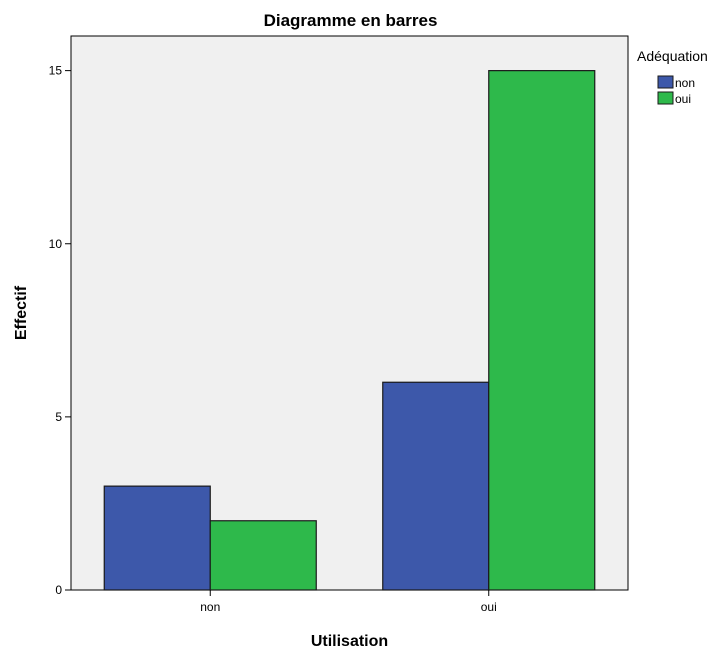  Describe the element at coordinates (263, 555) in the screenshot. I see `bar-non-oui` at that location.